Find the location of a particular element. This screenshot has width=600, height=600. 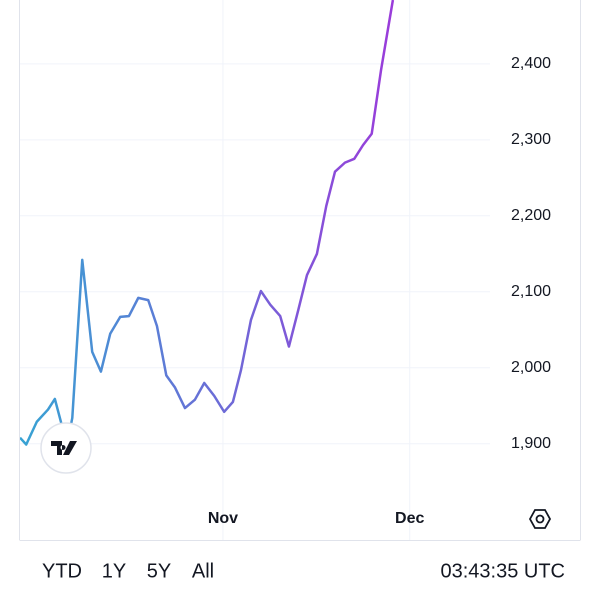

settings-icon is located at coordinates (540, 519).